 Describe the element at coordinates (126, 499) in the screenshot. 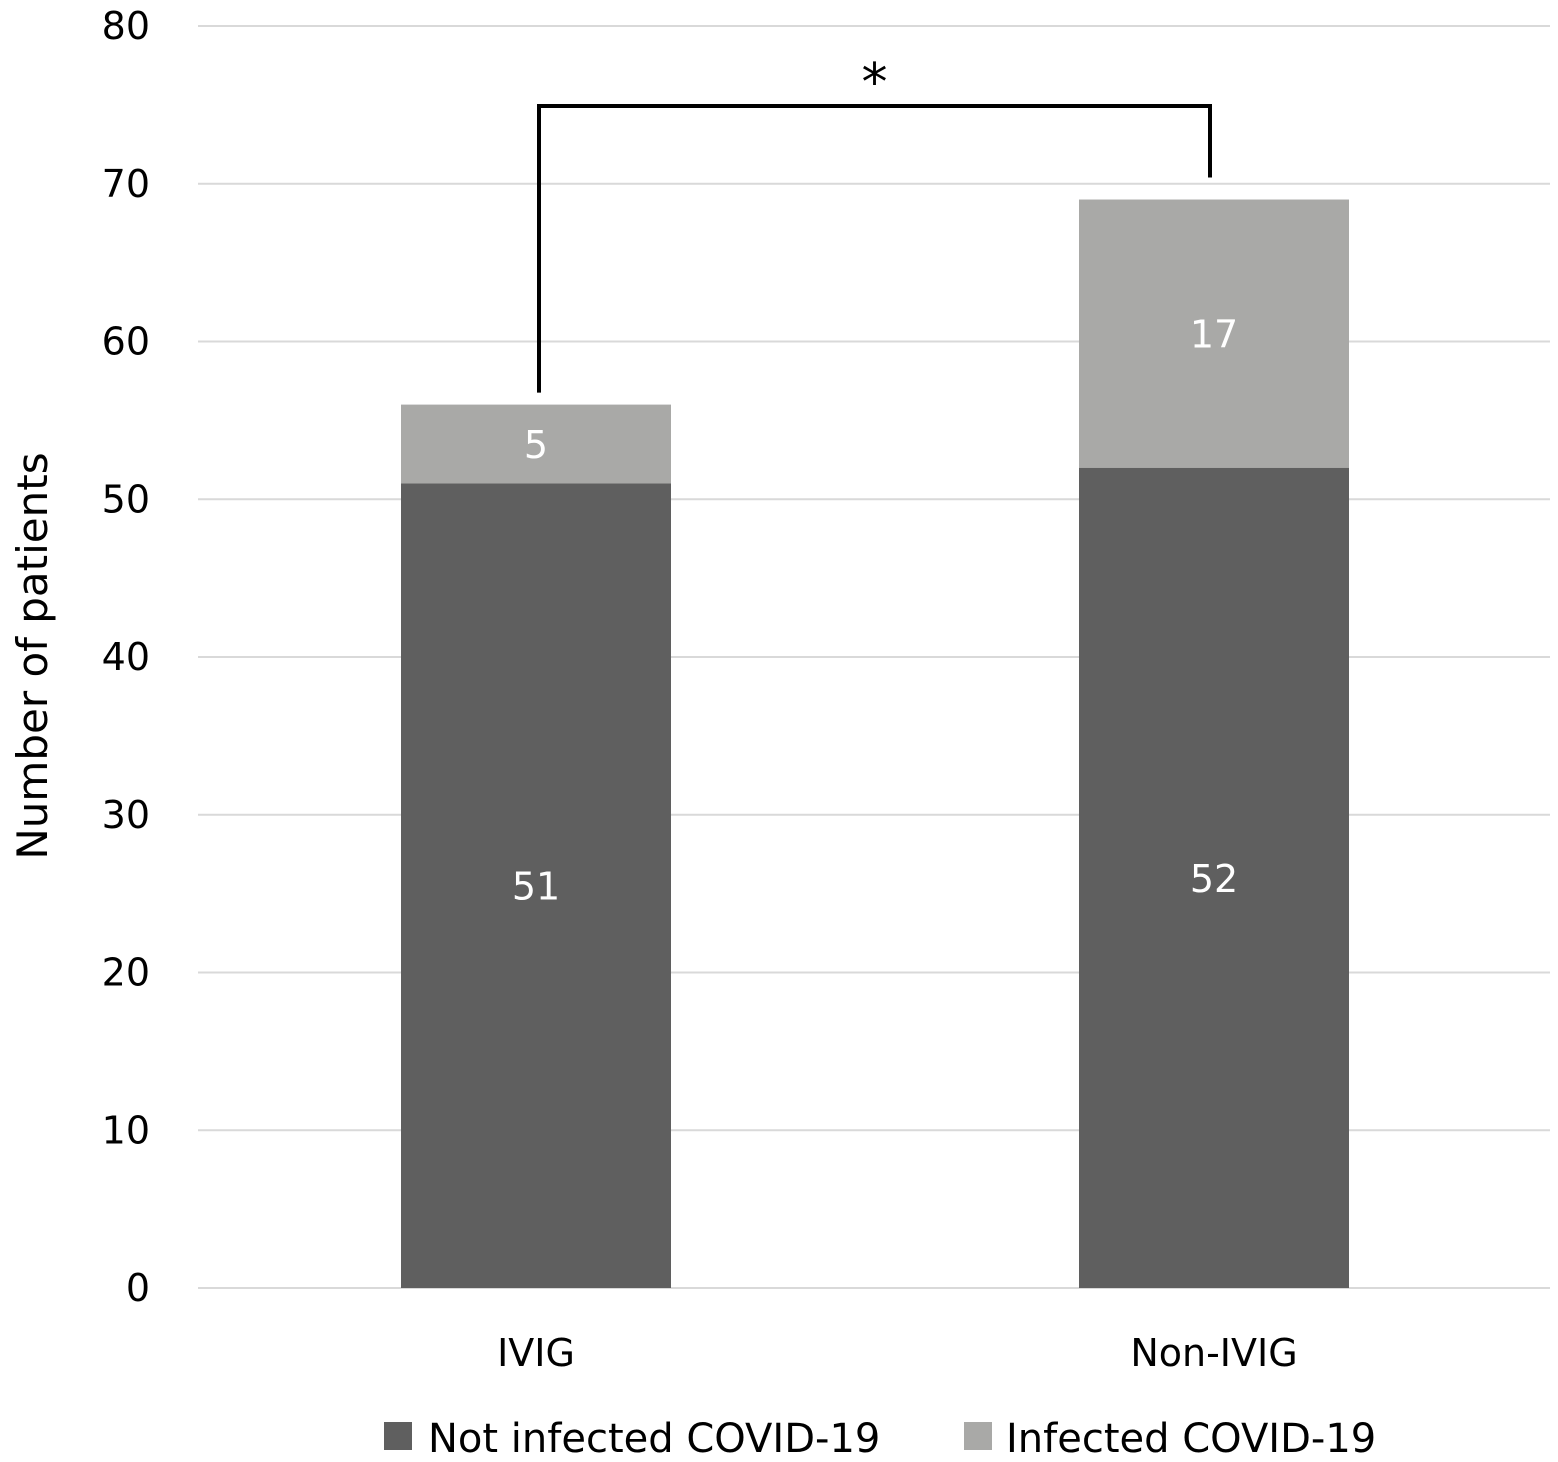

I see `y-tick-label: 50` at that location.